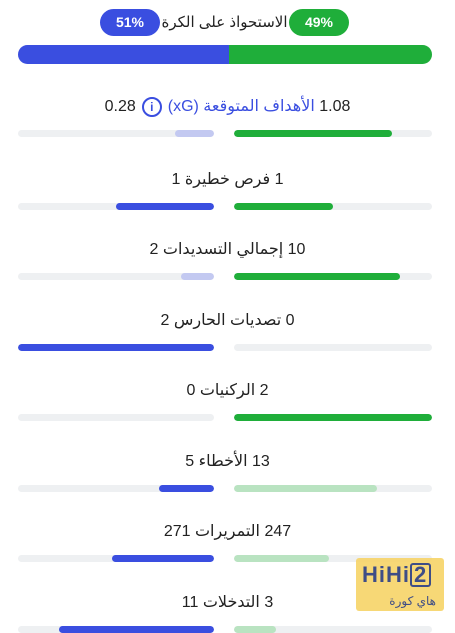  I want to click on stat-label: 2 الركنيات 0, so click(227, 390).